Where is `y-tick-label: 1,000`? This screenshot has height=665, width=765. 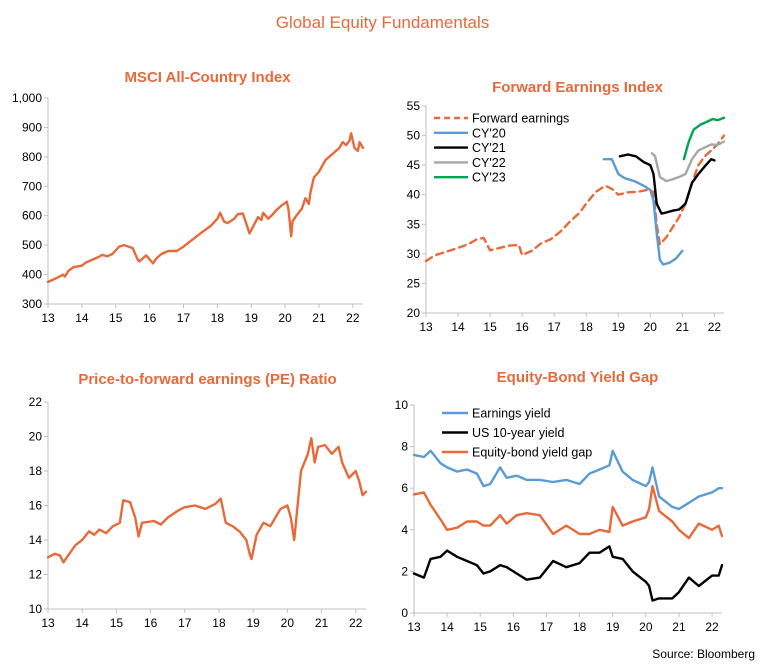
y-tick-label: 1,000 is located at coordinates (27, 98).